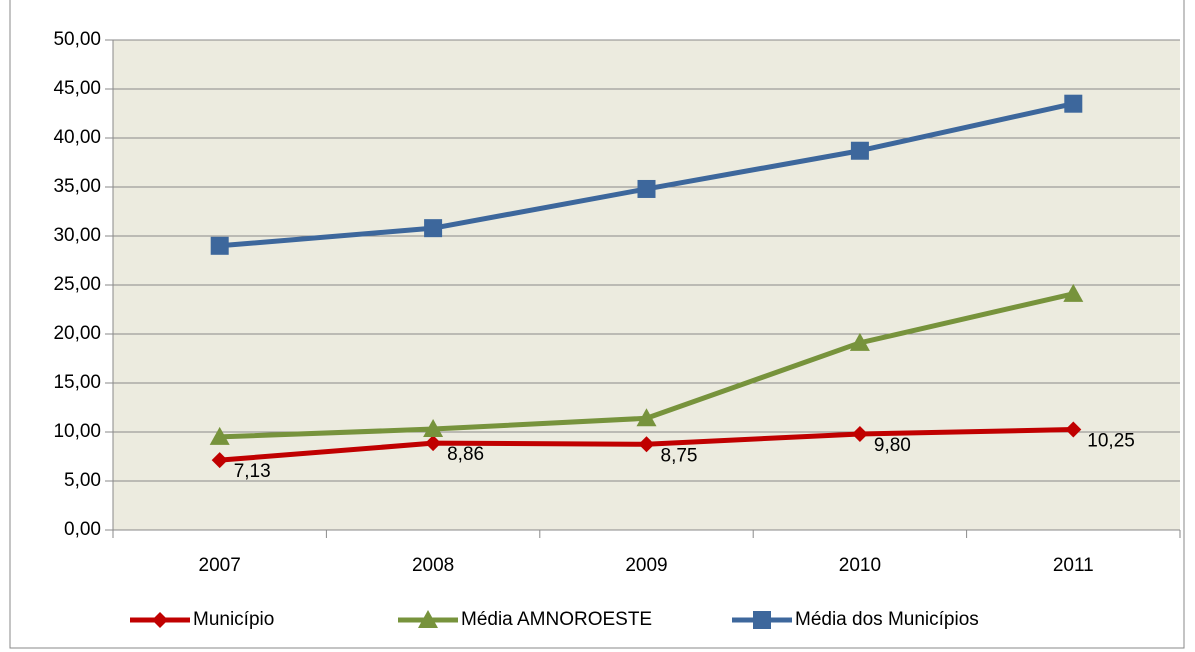  What do you see at coordinates (77, 137) in the screenshot?
I see `y-tick-label: 40,00` at bounding box center [77, 137].